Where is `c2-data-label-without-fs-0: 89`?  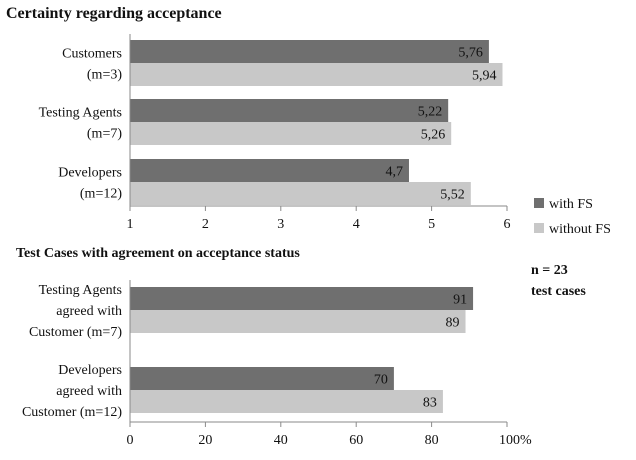 c2-data-label-without-fs-0: 89 is located at coordinates (453, 323).